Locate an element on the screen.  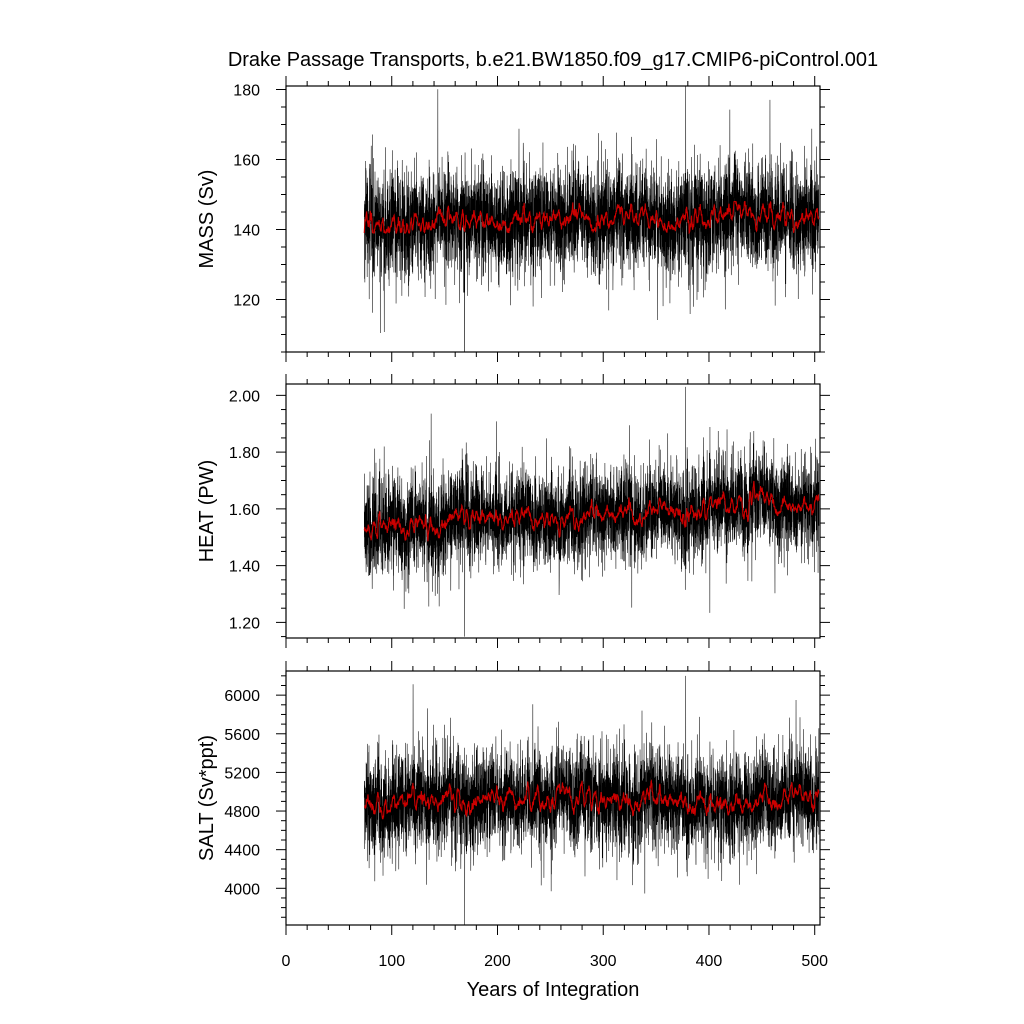
y-tick-label-salt: 4800 is located at coordinates (242, 812).